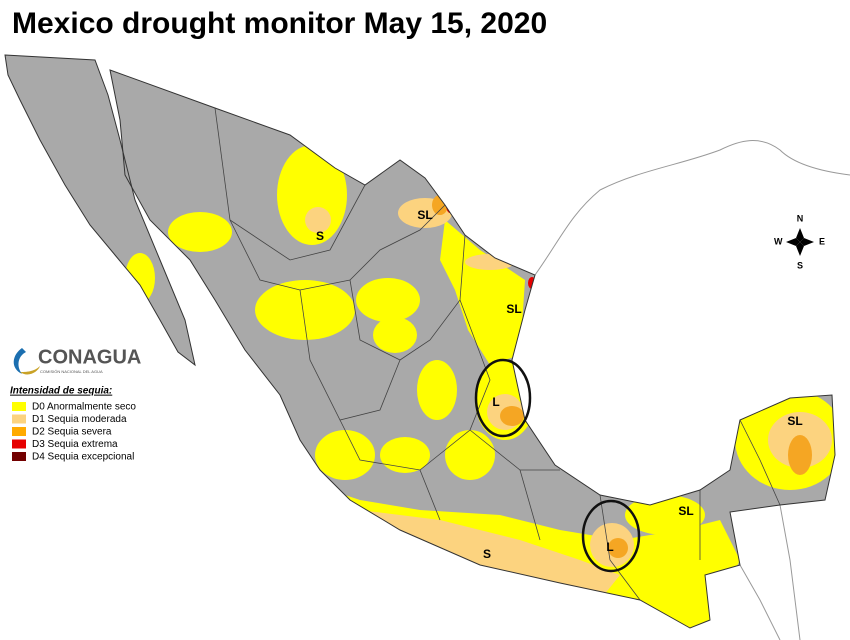  Describe the element at coordinates (778, 241) in the screenshot. I see `compass-w: W` at that location.